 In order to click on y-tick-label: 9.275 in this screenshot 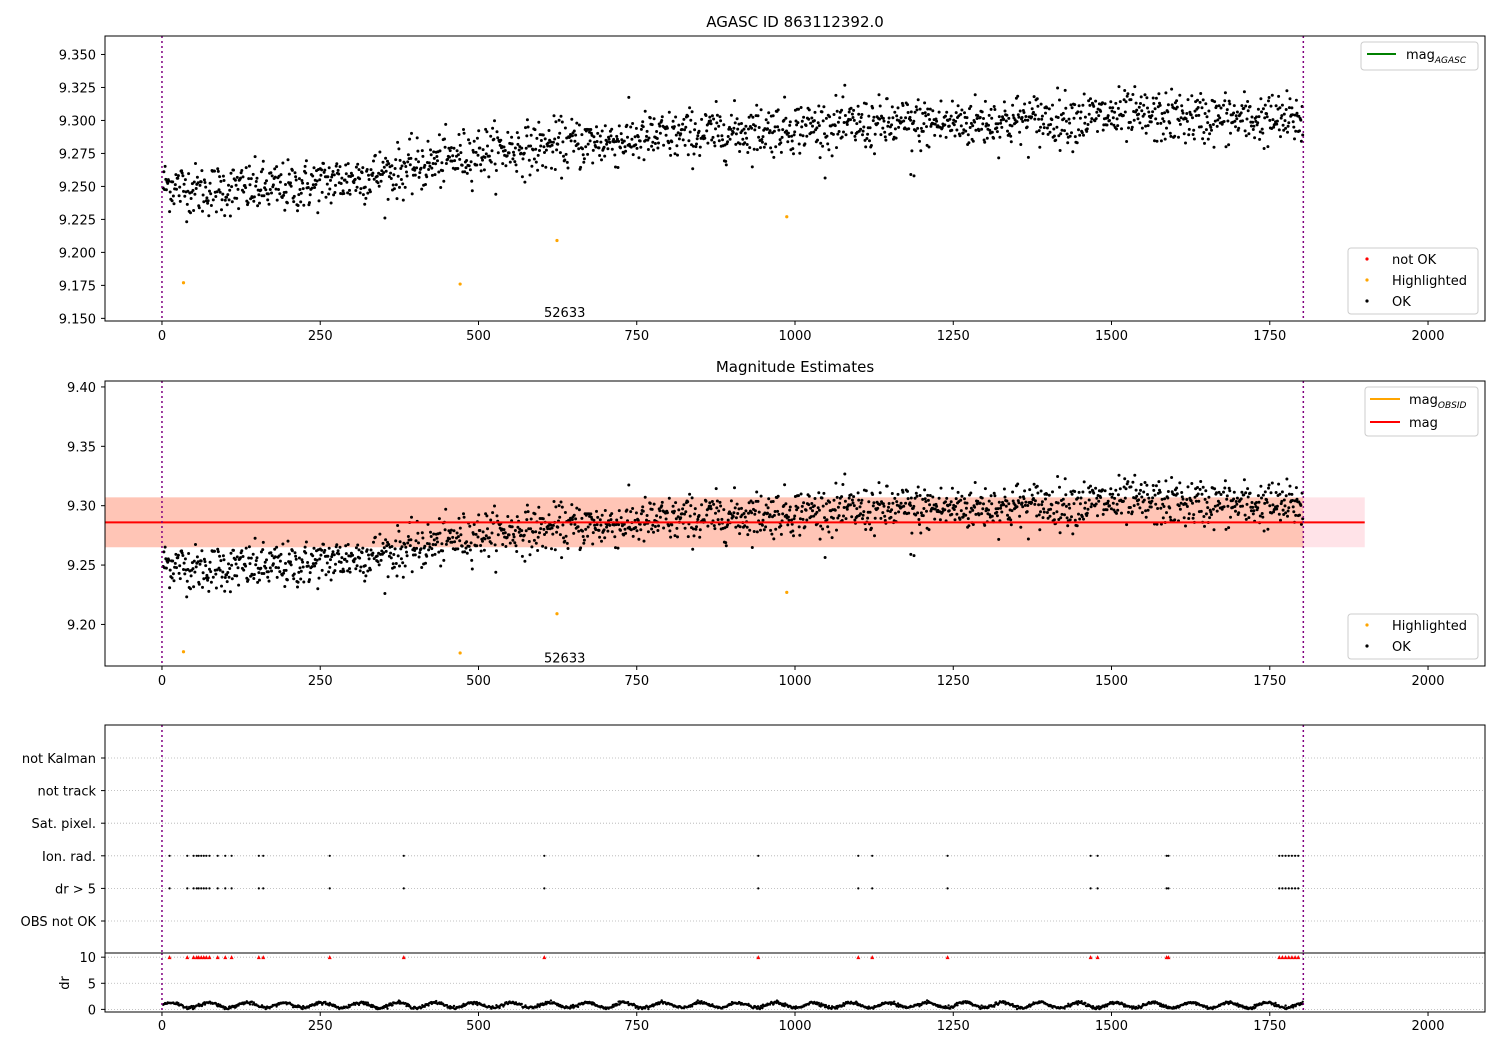, I will do `click(77, 154)`.